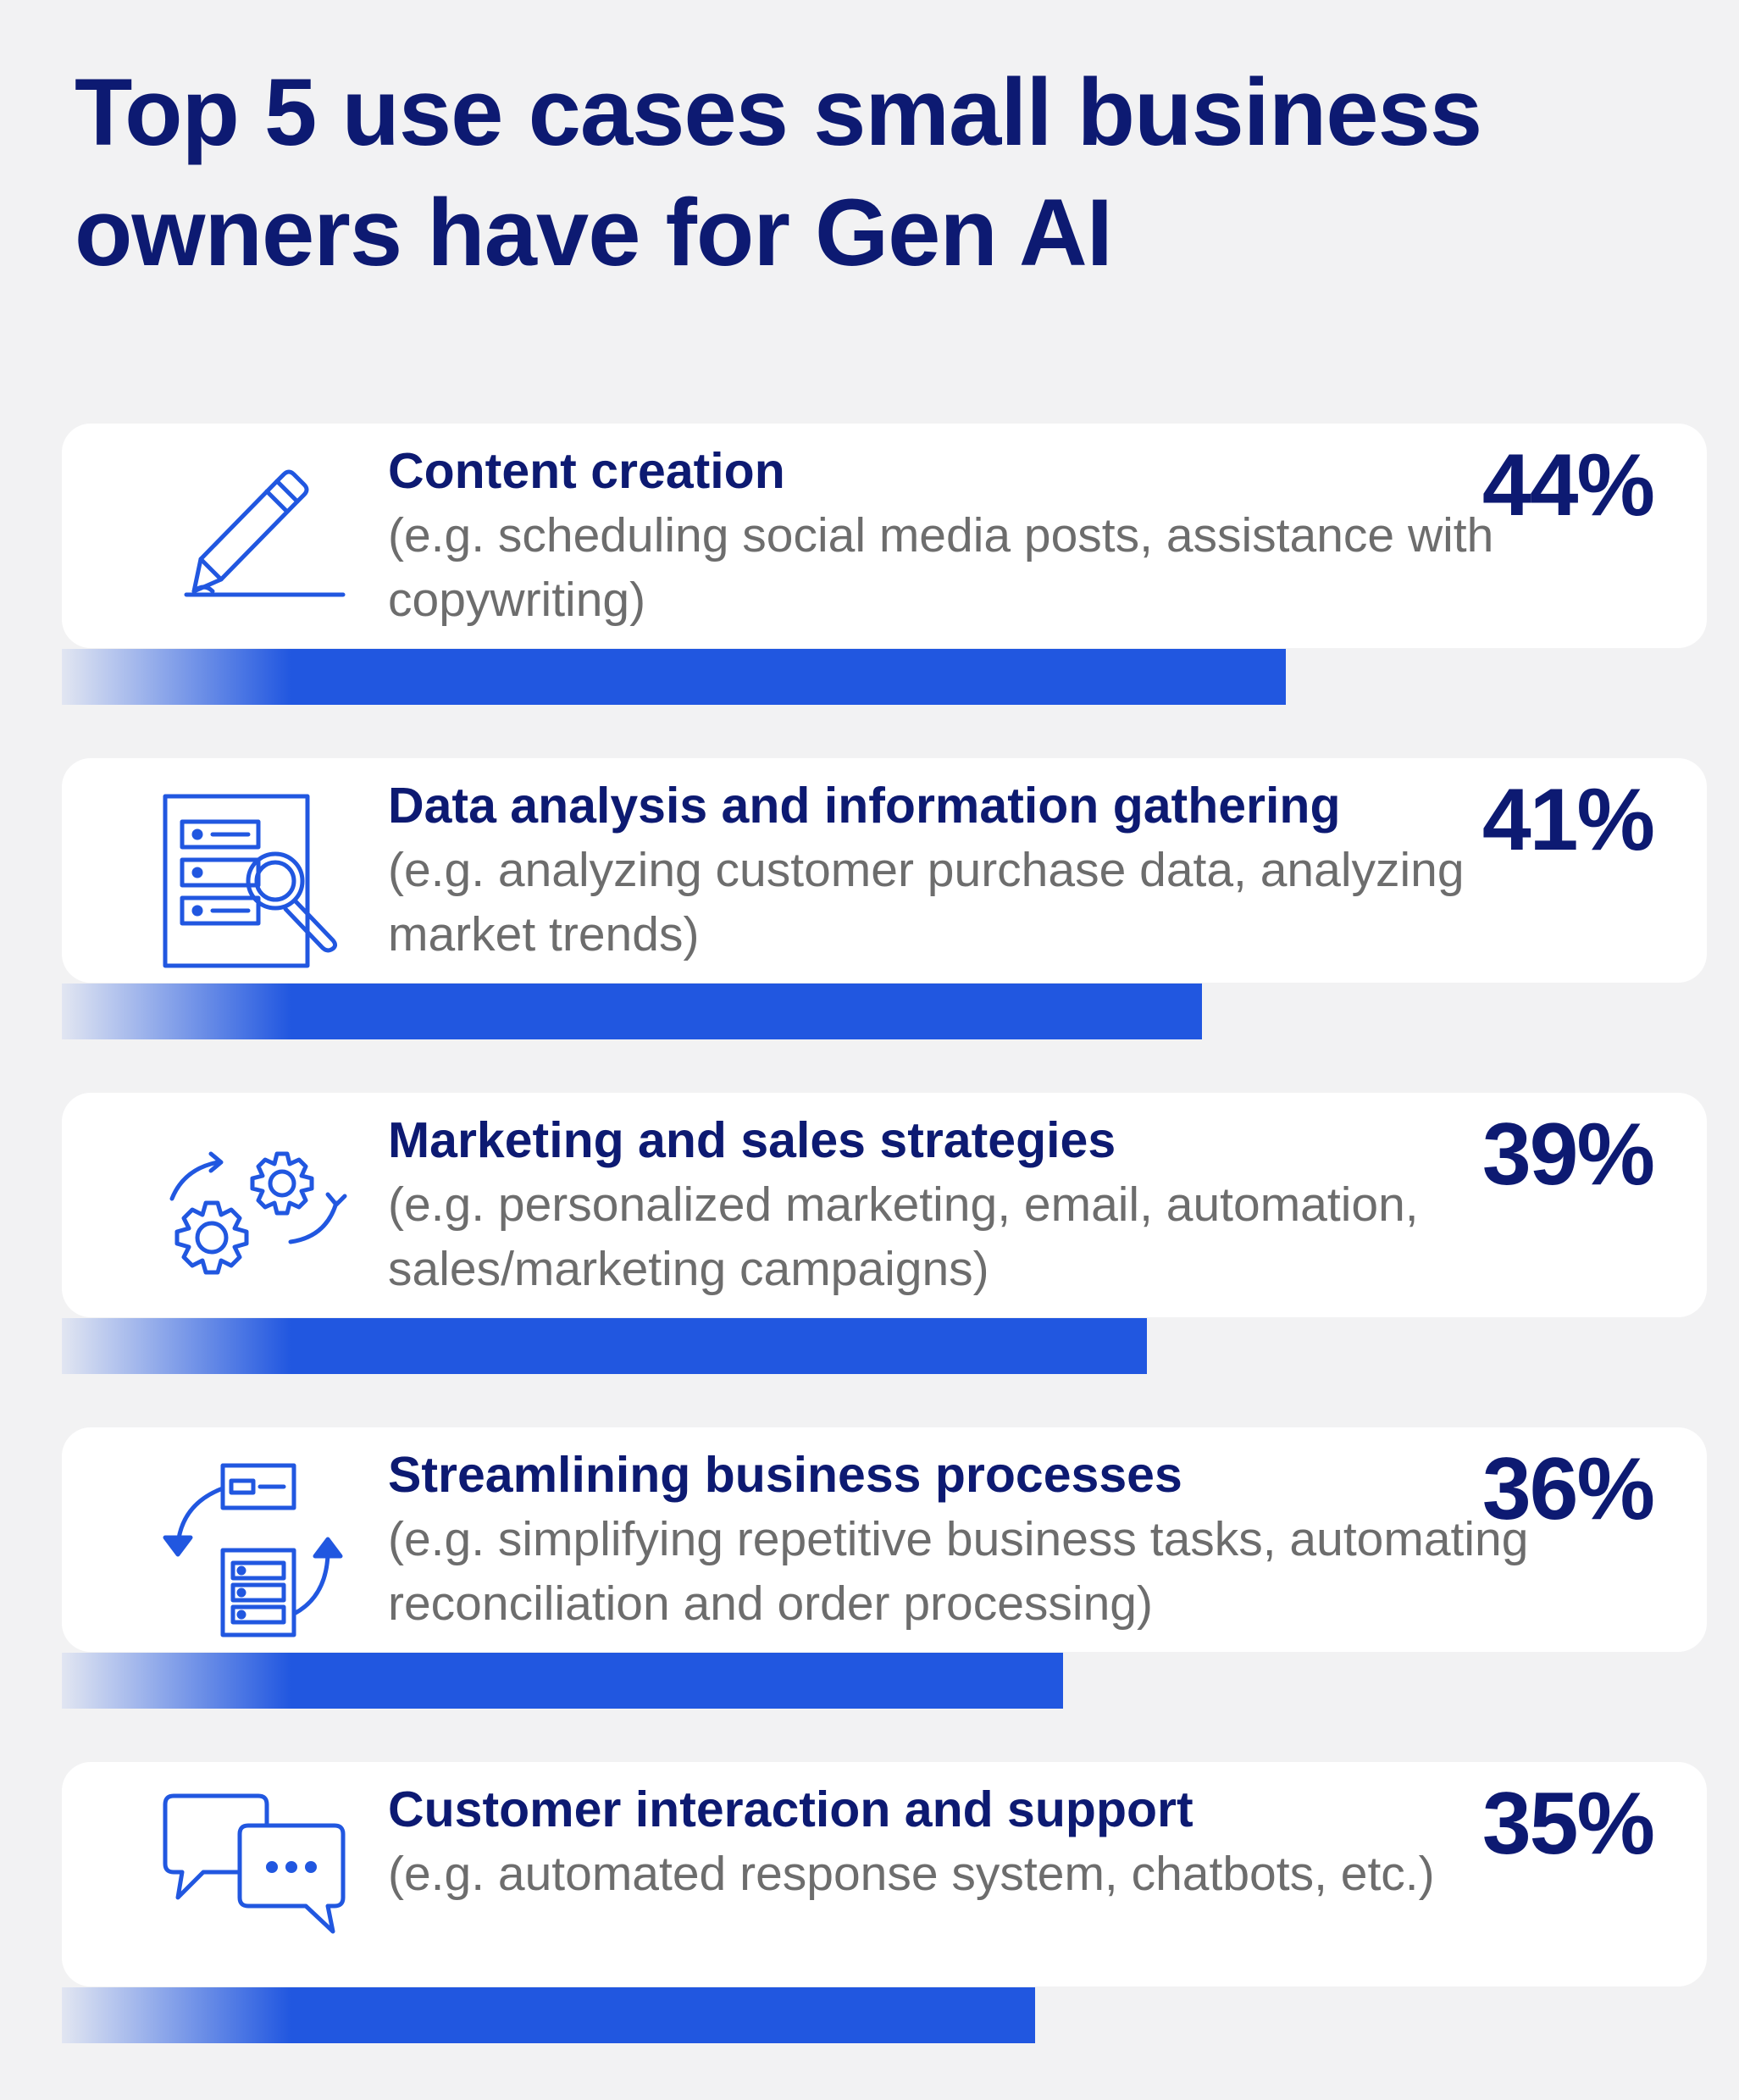  What do you see at coordinates (785, 1475) in the screenshot?
I see `use-case-label: Streamlining business processes` at bounding box center [785, 1475].